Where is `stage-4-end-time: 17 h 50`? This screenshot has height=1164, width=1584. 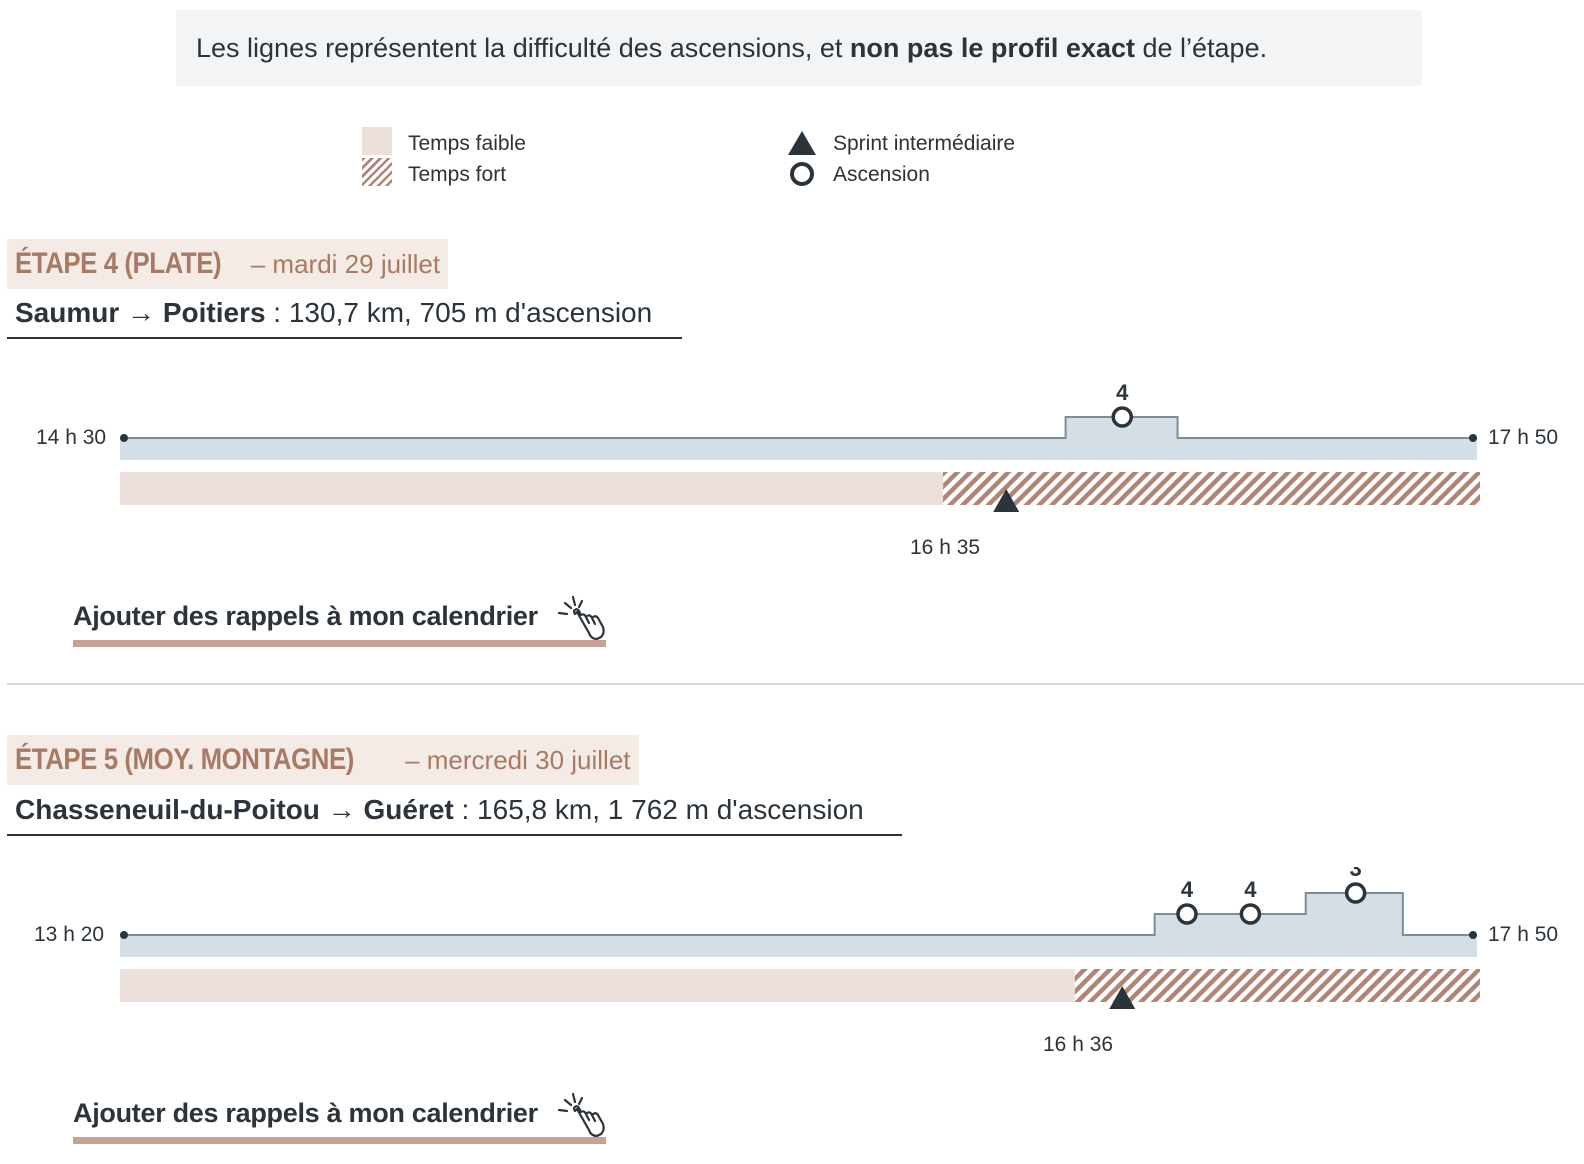 stage-4-end-time: 17 h 50 is located at coordinates (1523, 437).